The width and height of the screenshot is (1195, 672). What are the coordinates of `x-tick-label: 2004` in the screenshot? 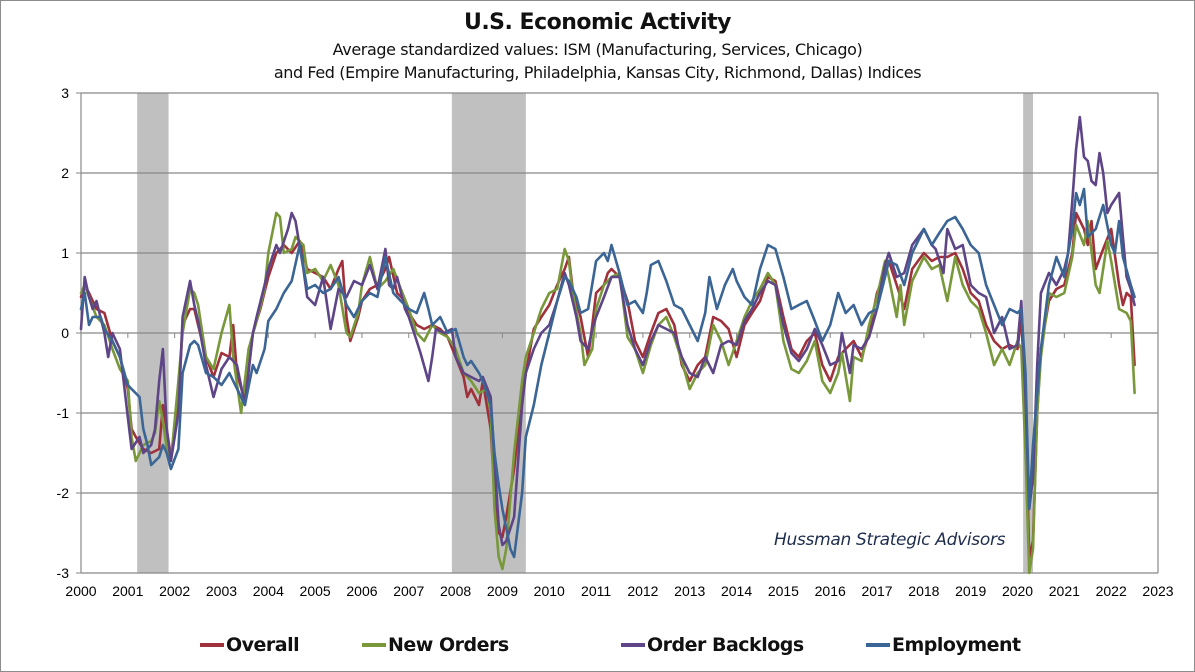 It's located at (268, 591).